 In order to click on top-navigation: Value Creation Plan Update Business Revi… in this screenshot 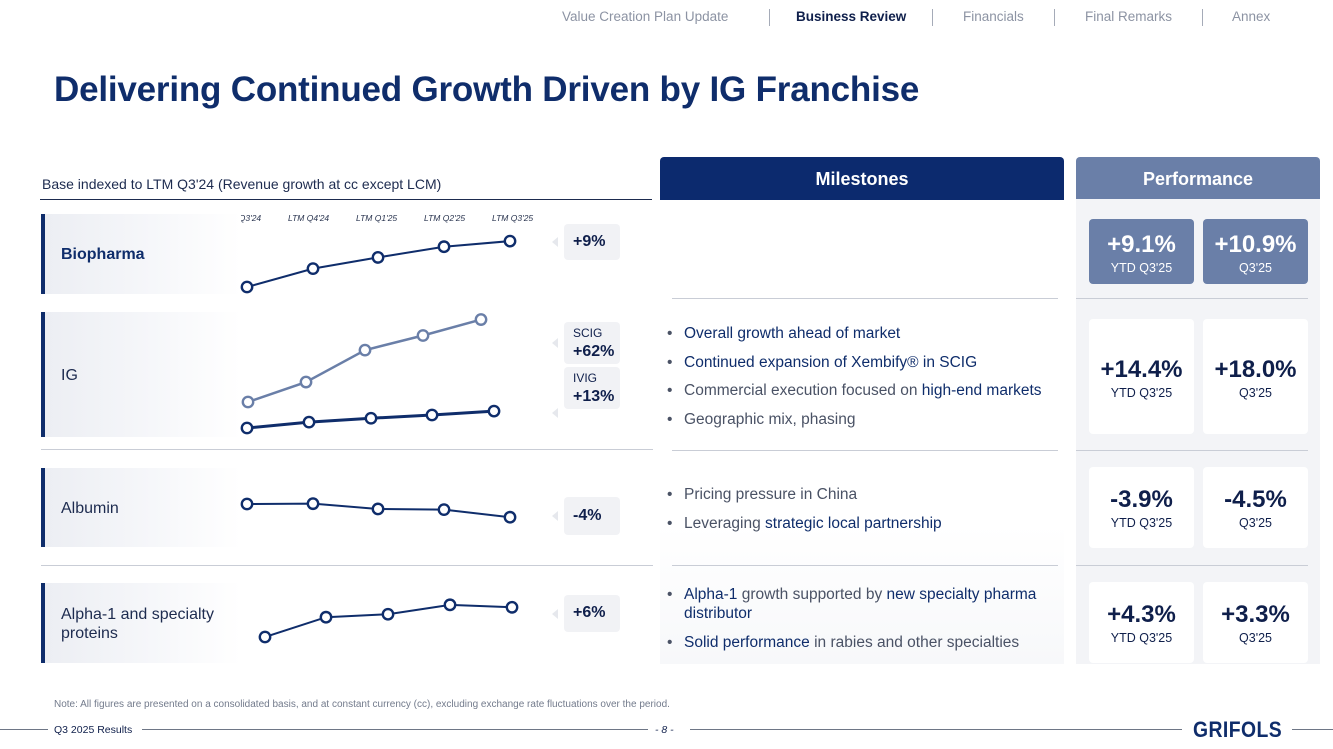, I will do `click(666, 18)`.